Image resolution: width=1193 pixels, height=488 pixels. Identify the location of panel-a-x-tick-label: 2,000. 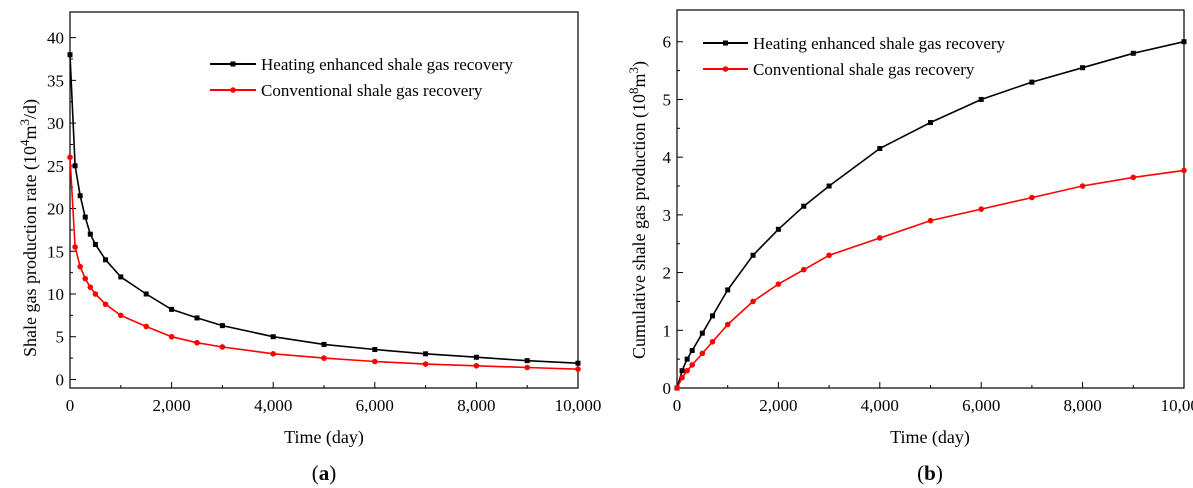
(171, 405).